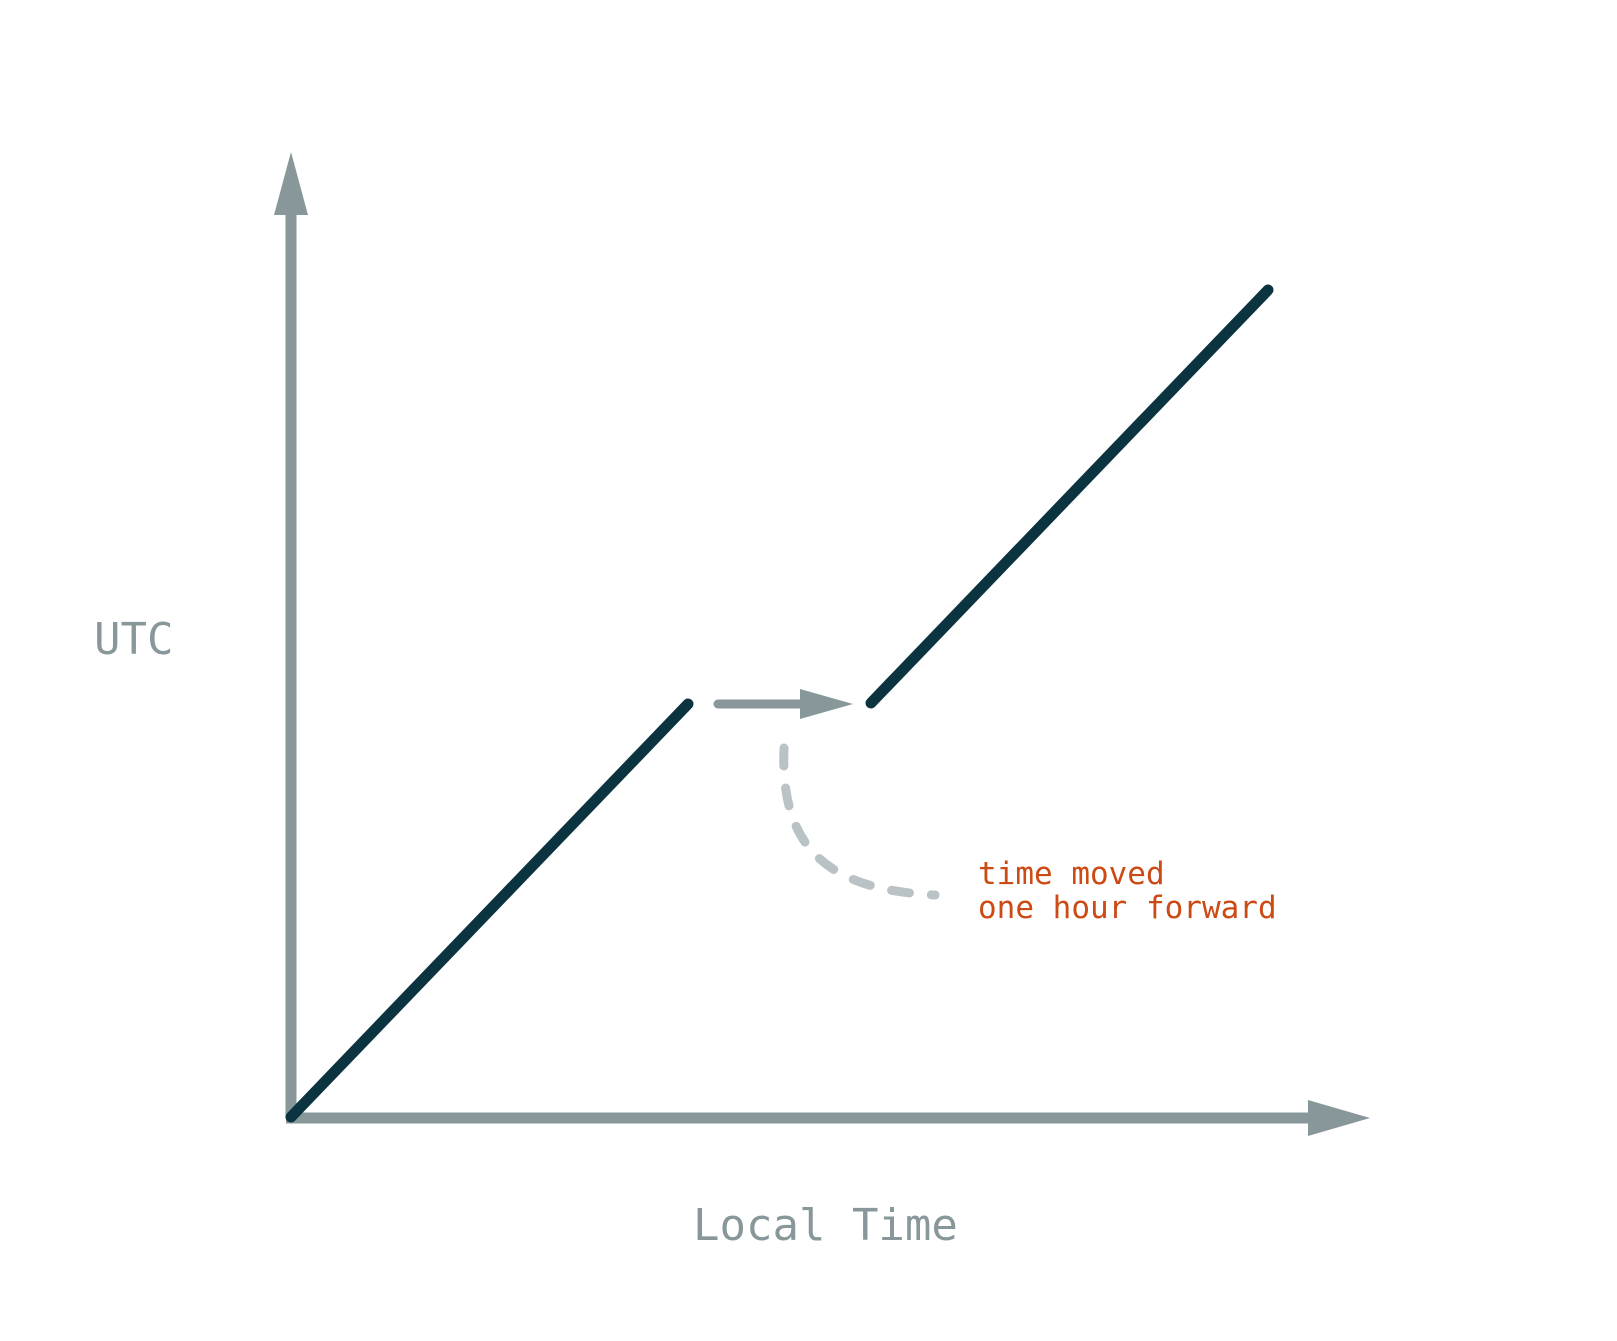 Image resolution: width=1617 pixels, height=1341 pixels. Describe the element at coordinates (859, 821) in the screenshot. I see `dashed-connector` at that location.